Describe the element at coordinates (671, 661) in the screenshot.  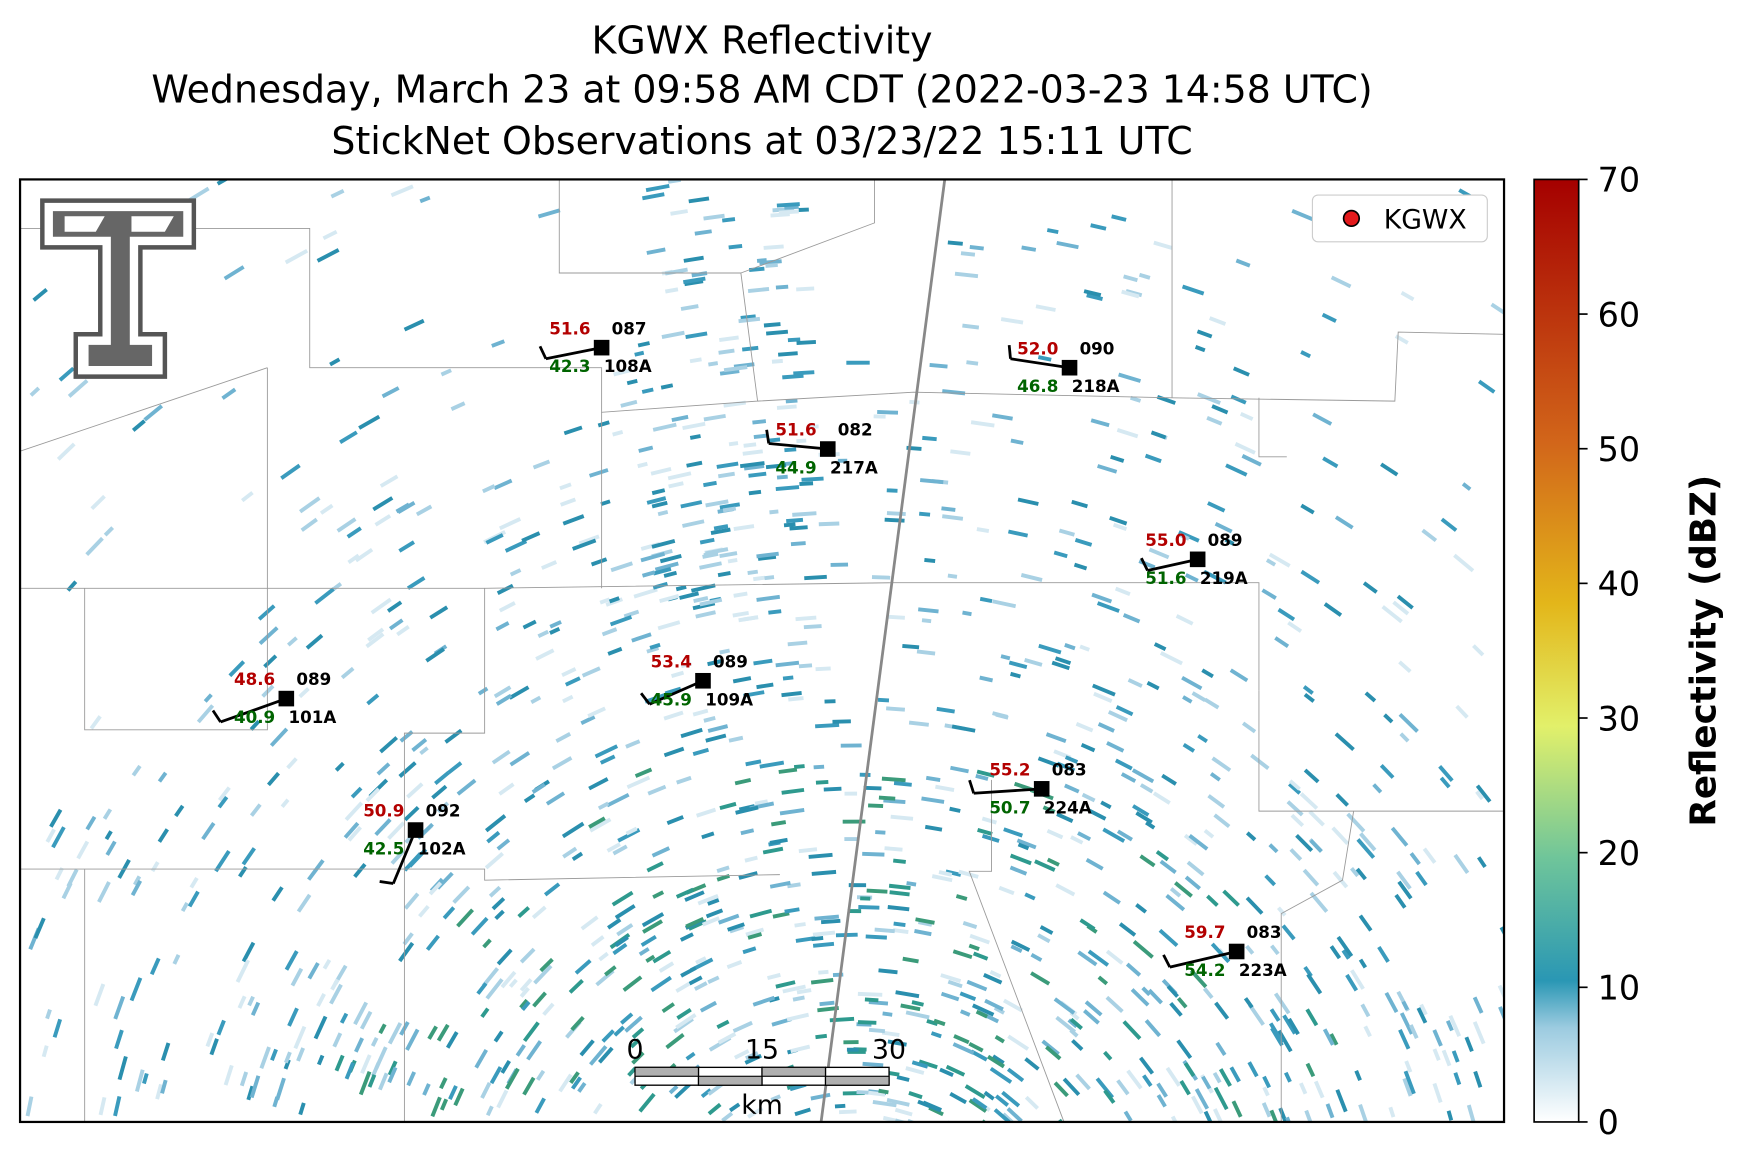
I see `temperature: 53.4` at that location.